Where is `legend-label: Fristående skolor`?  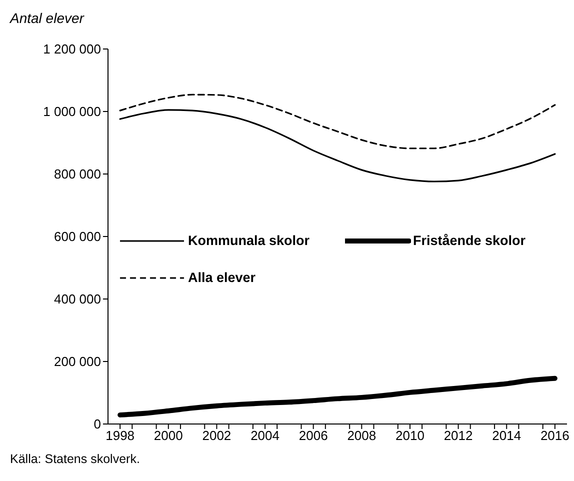 legend-label: Fristående skolor is located at coordinates (469, 240).